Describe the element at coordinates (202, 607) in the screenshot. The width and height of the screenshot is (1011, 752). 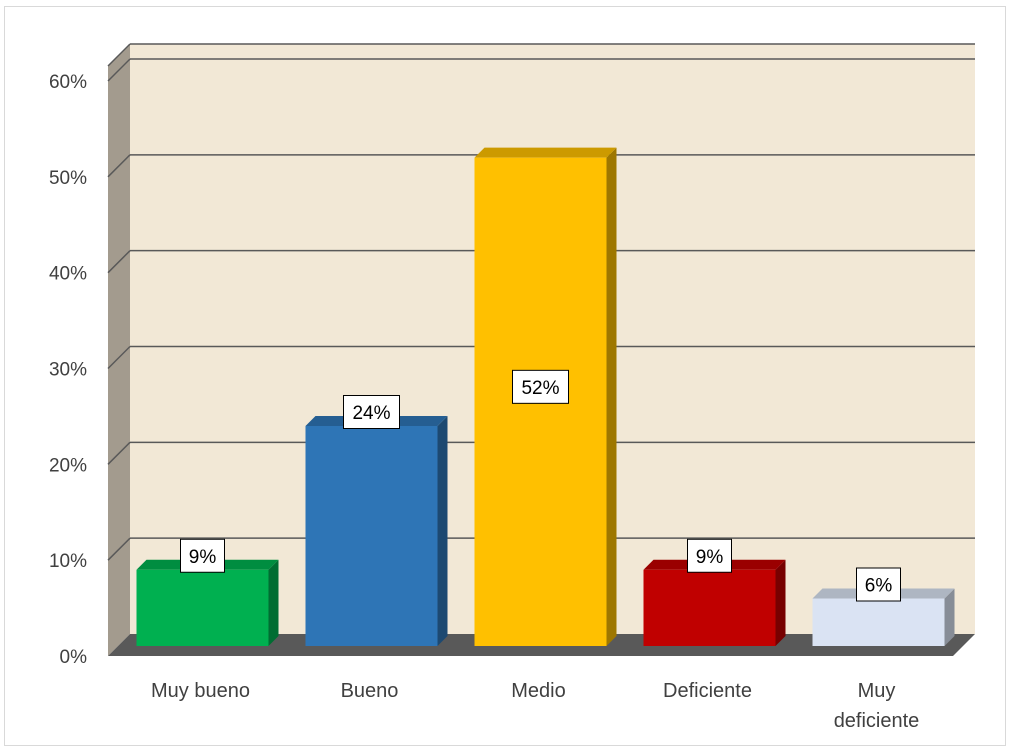
I see `bar-muy-bueno` at that location.